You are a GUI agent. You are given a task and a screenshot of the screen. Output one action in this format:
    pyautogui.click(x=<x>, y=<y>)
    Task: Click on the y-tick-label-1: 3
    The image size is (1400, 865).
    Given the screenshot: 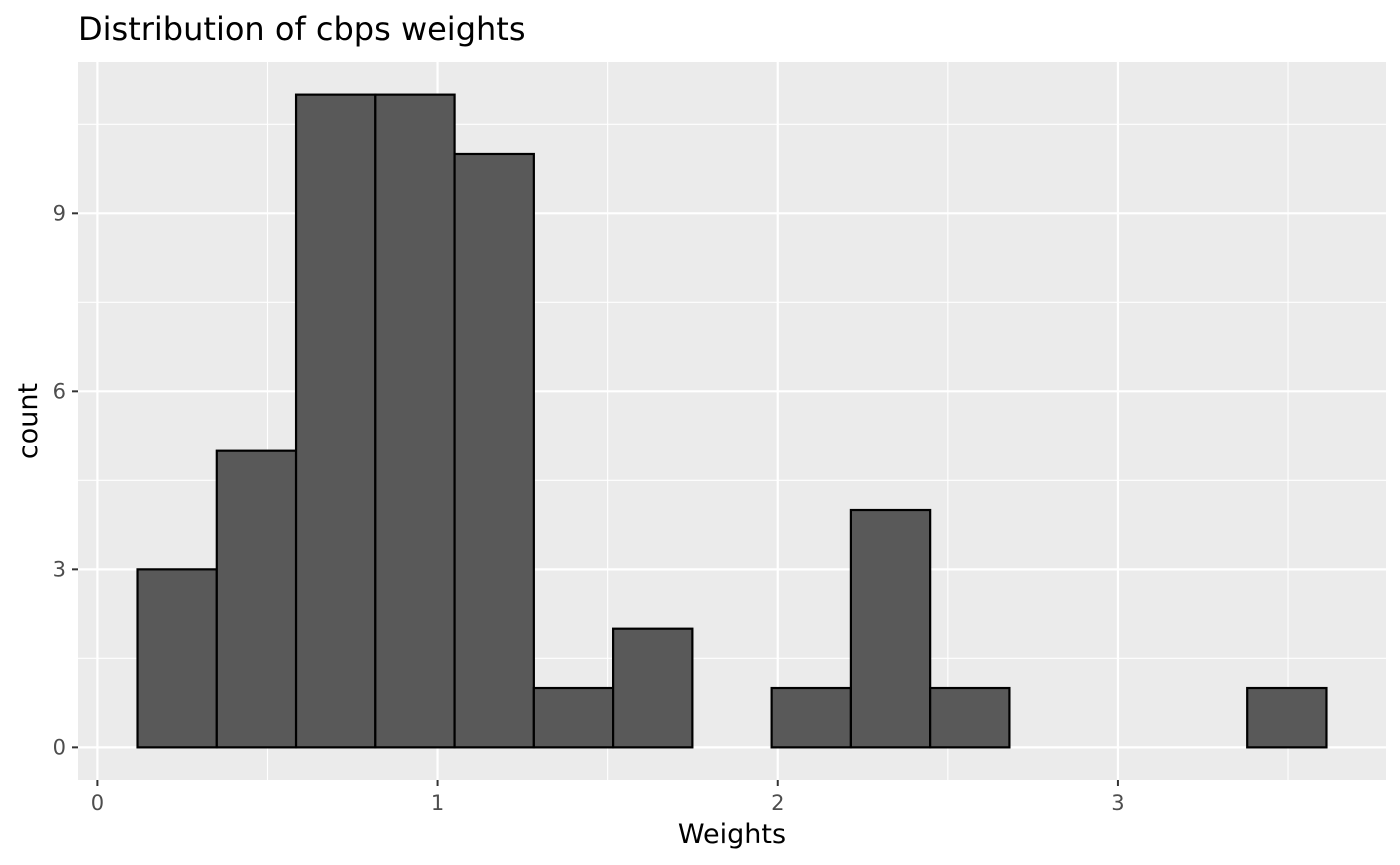 What is the action you would take?
    pyautogui.click(x=59, y=569)
    